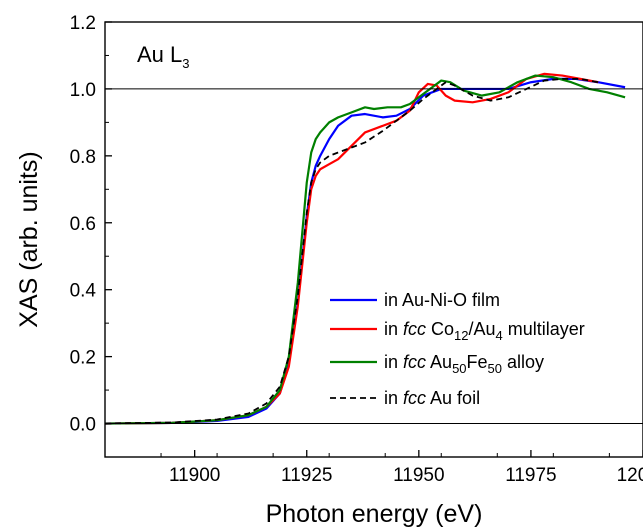  What do you see at coordinates (83, 358) in the screenshot?
I see `y-tick-label: 0.2` at bounding box center [83, 358].